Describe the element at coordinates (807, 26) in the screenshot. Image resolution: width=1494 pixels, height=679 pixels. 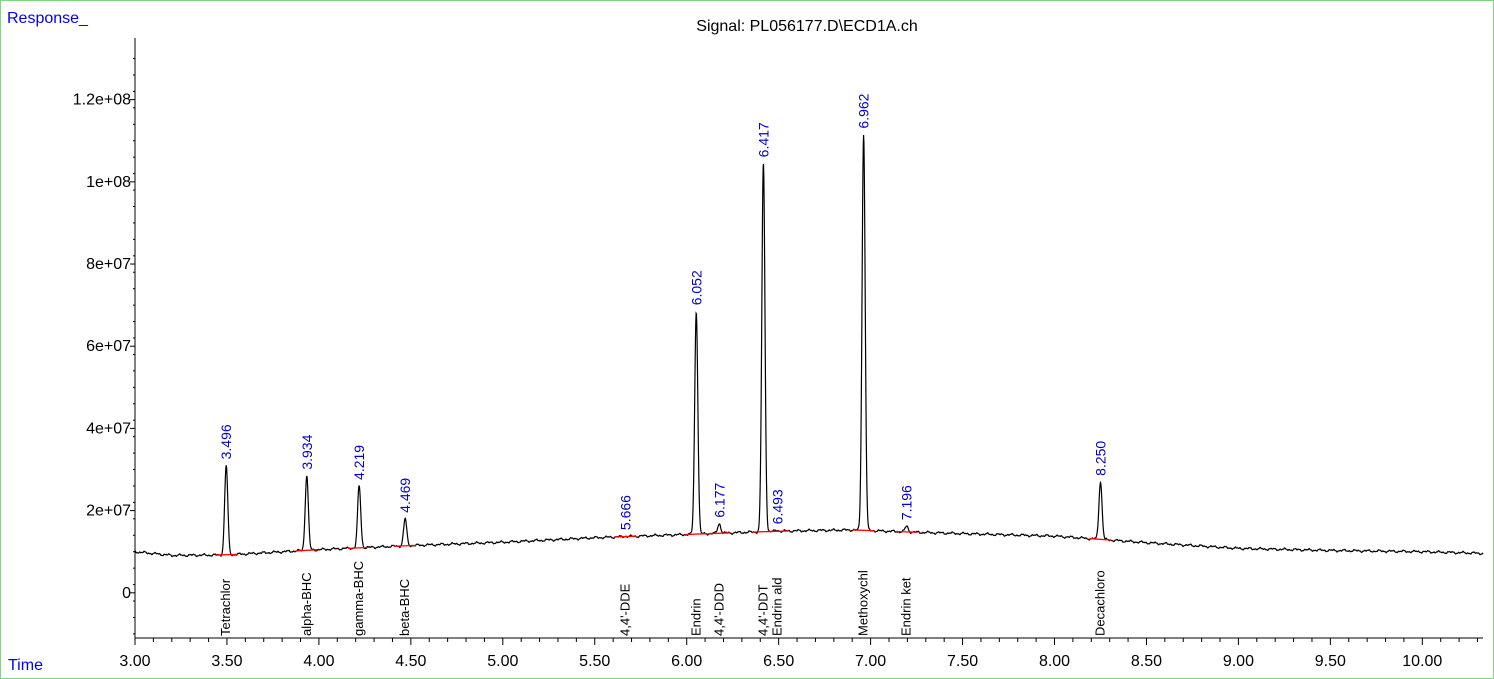
I see `chart-title: Signal: PL056177.D\ECD1A.ch` at that location.